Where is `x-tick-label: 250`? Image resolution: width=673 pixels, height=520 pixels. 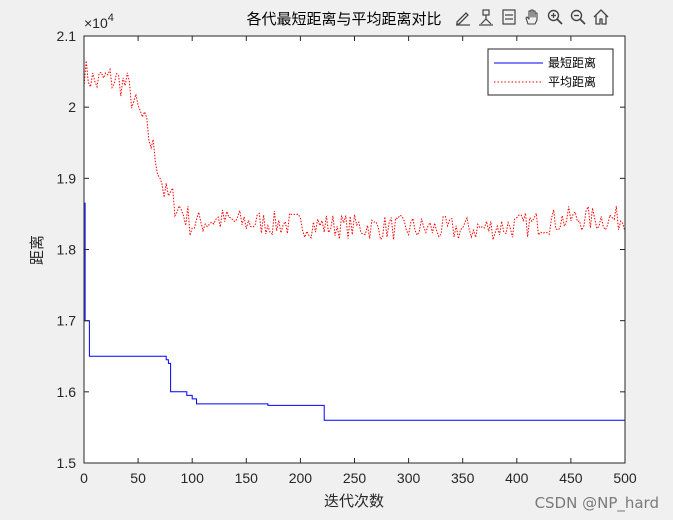 x-tick-label: 250 is located at coordinates (355, 478).